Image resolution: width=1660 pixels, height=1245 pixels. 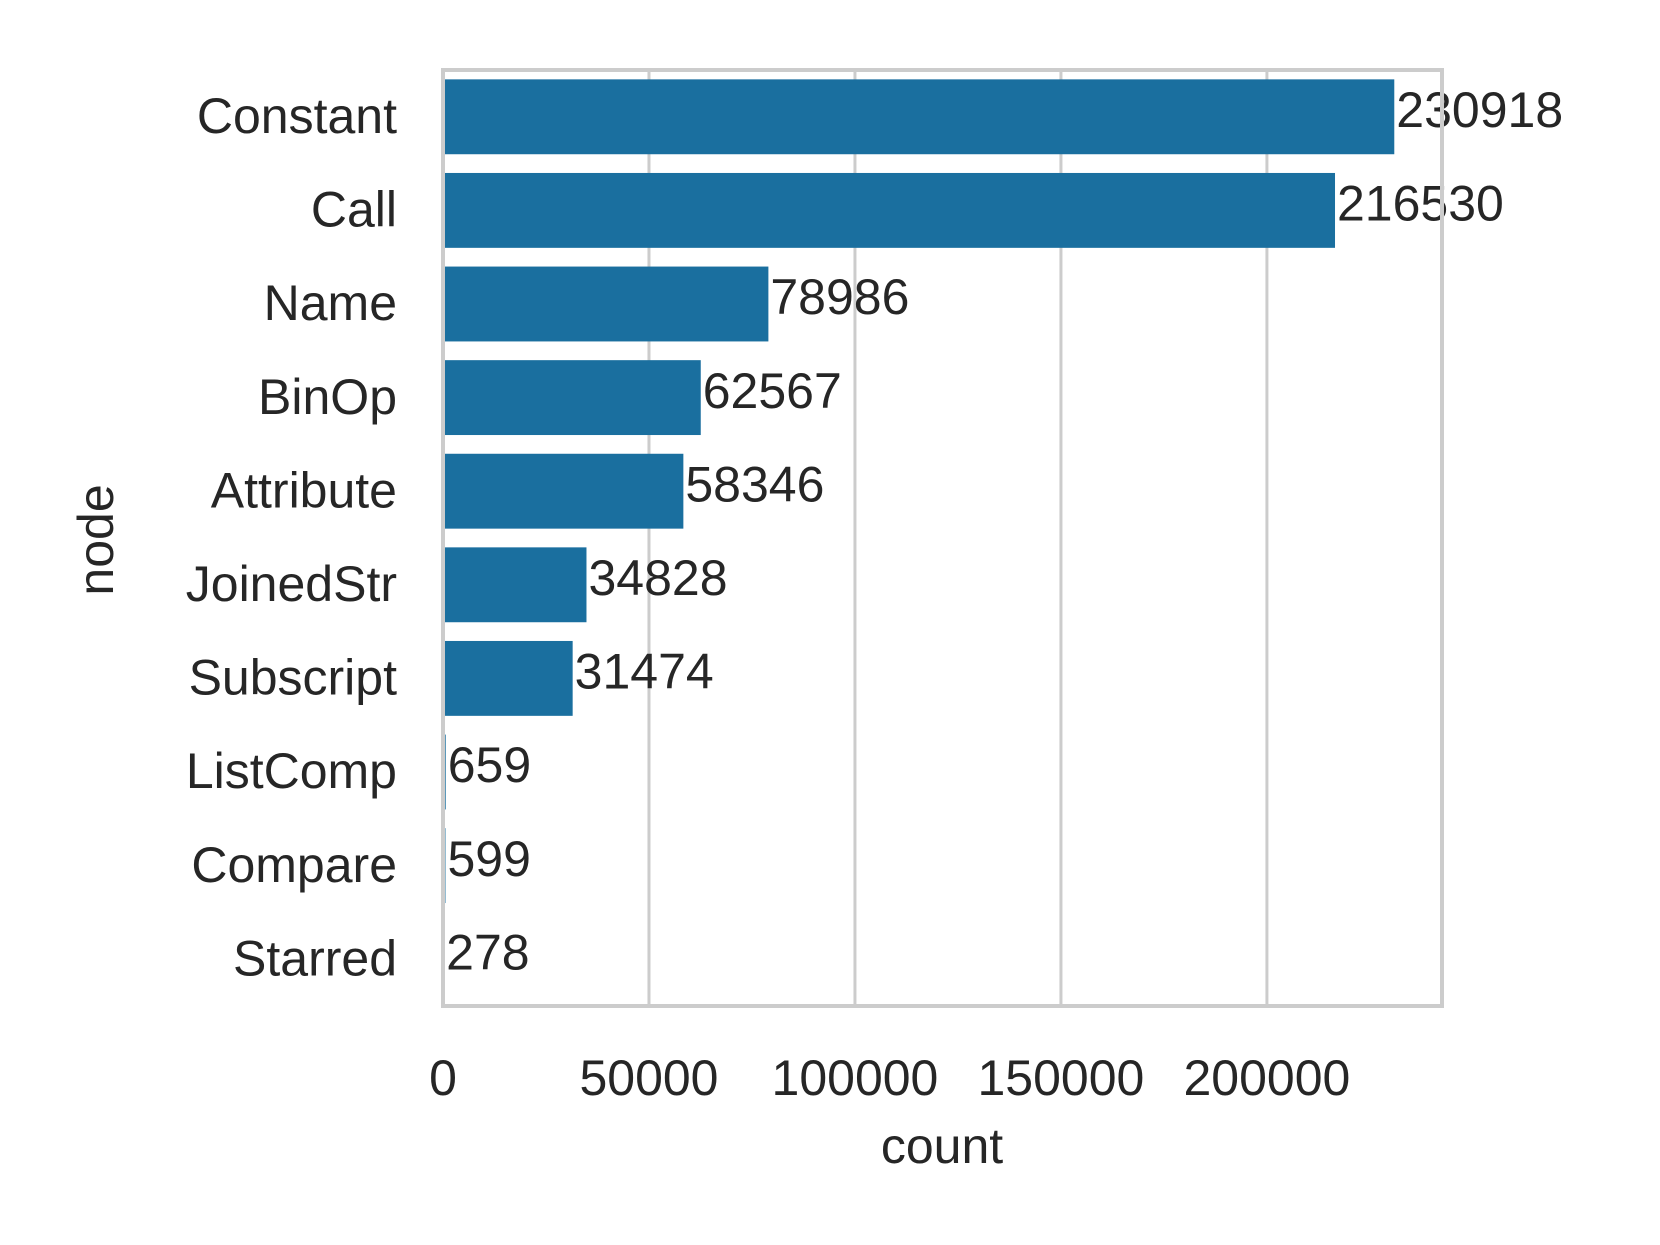 What do you see at coordinates (657, 578) in the screenshot?
I see `value-label: 34828` at bounding box center [657, 578].